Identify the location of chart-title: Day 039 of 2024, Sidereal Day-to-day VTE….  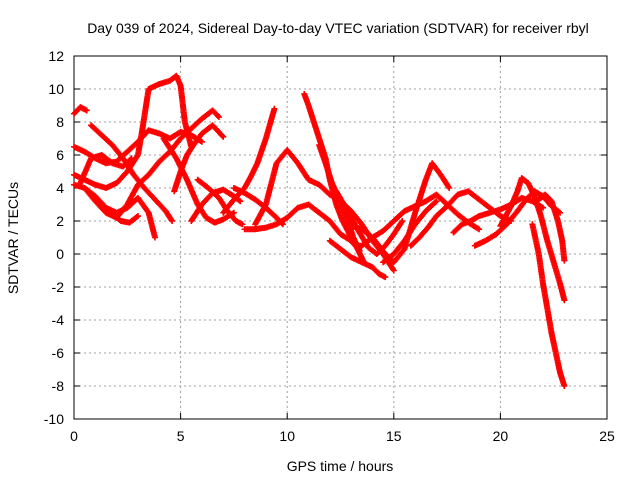
(338, 28).